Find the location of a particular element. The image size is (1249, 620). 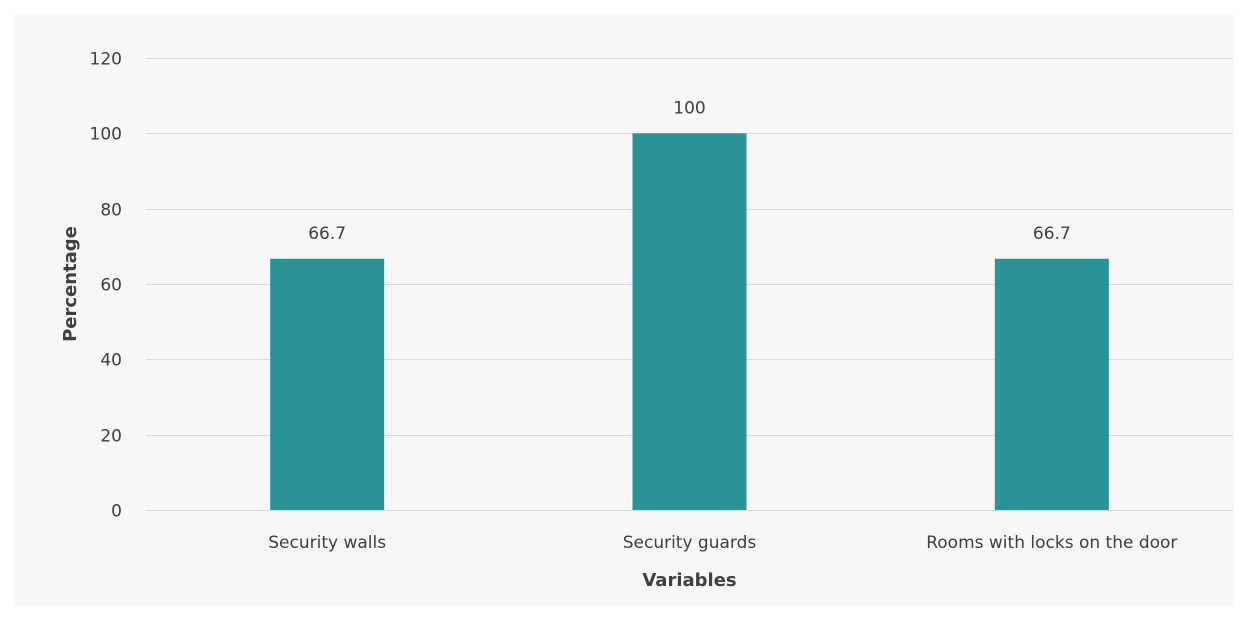

y-axis-title: Percentage is located at coordinates (70, 284).